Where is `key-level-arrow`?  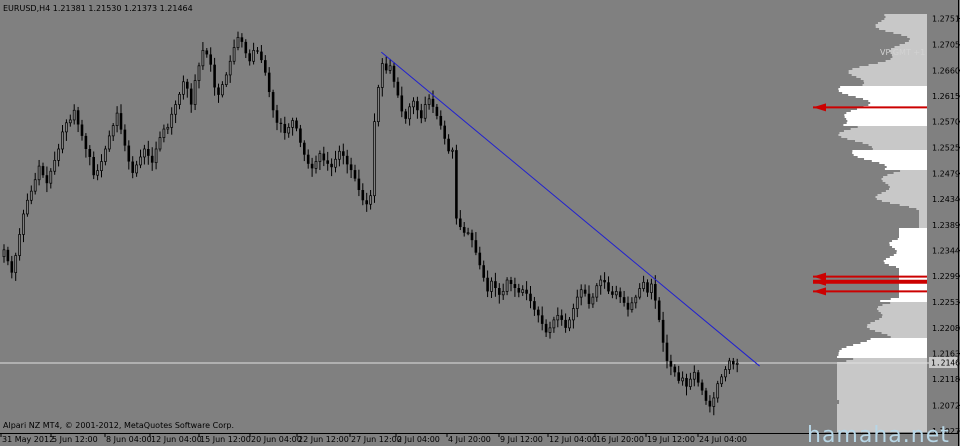
key-level-arrow is located at coordinates (819, 291).